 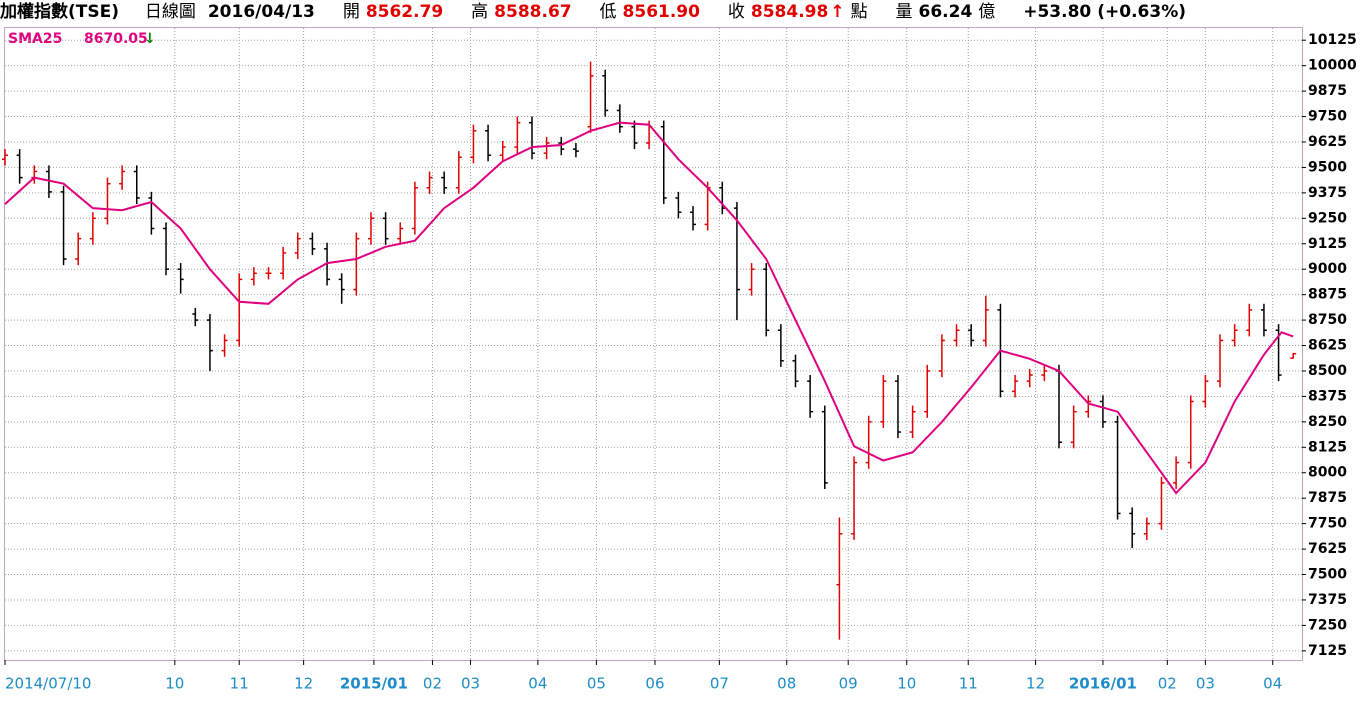 I want to click on y-tick-label: 7875, so click(x=1327, y=498).